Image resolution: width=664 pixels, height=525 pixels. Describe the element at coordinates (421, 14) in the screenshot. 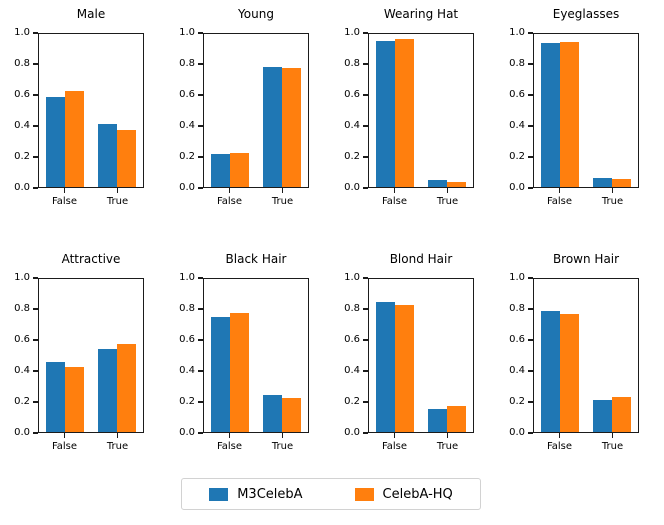

I see `subplot-title: Wearing Hat` at that location.